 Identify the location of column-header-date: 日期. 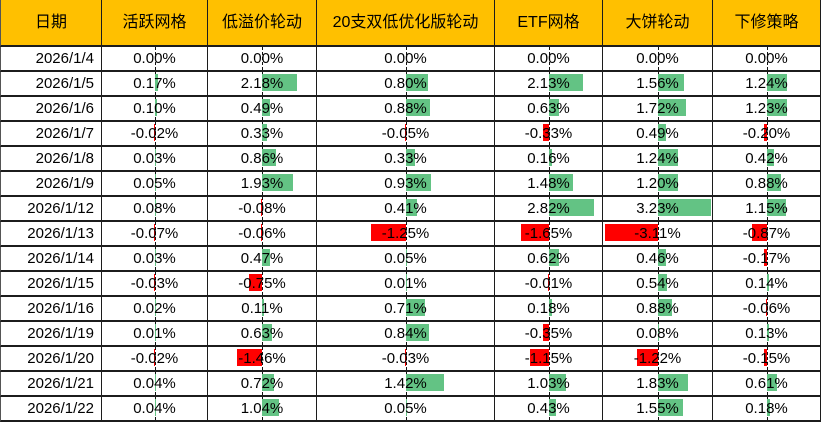
(51, 23).